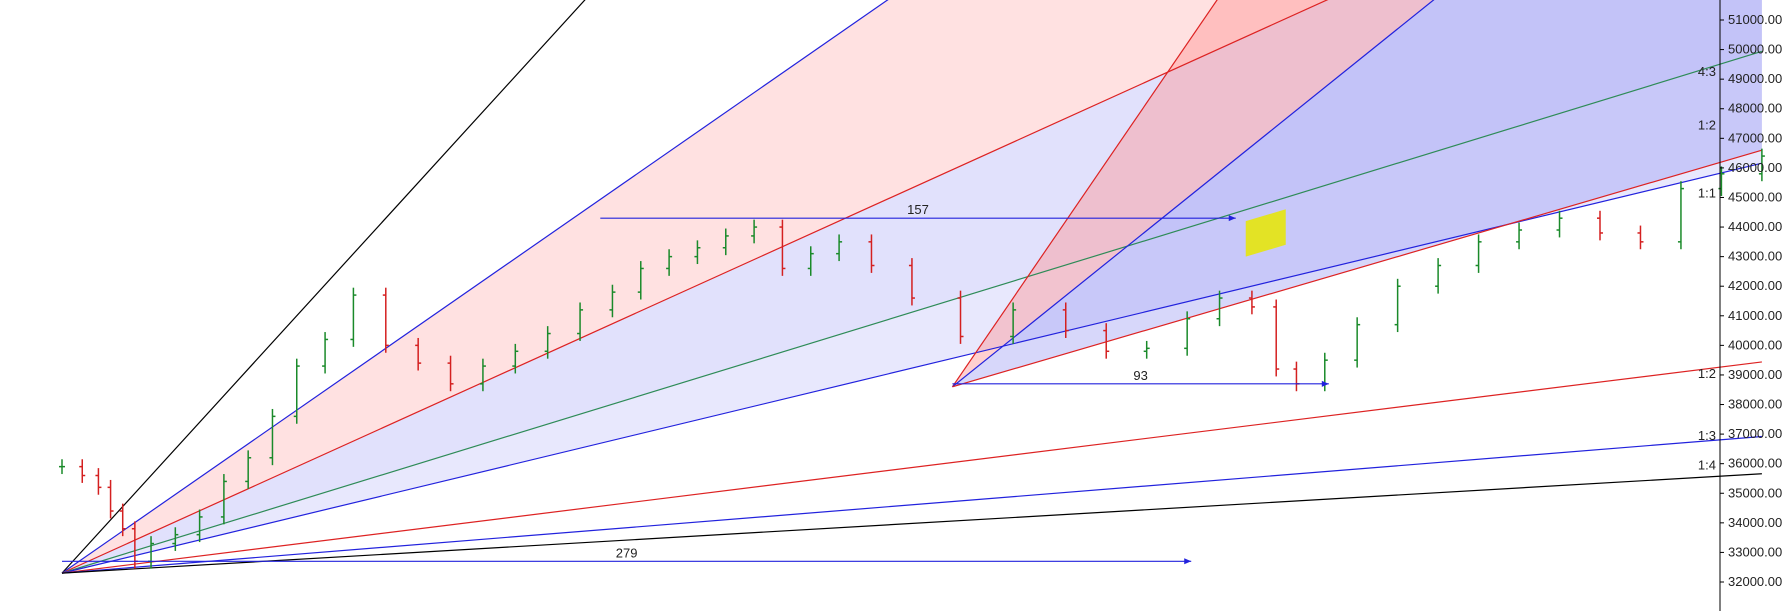 This screenshot has width=1791, height=616. I want to click on axis-tick-label: 50000.00, so click(1755, 49).